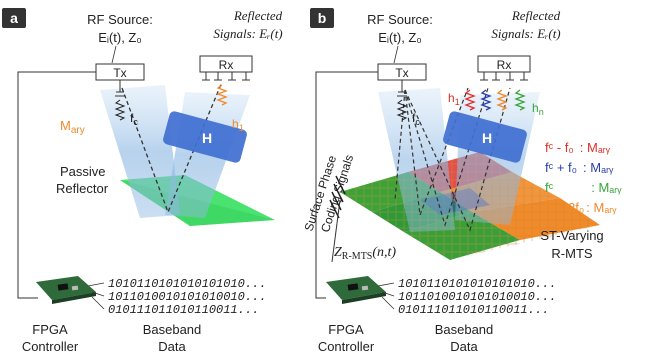 The image size is (648, 358). Describe the element at coordinates (356, 290) in the screenshot. I see `fpga-board-b` at that location.